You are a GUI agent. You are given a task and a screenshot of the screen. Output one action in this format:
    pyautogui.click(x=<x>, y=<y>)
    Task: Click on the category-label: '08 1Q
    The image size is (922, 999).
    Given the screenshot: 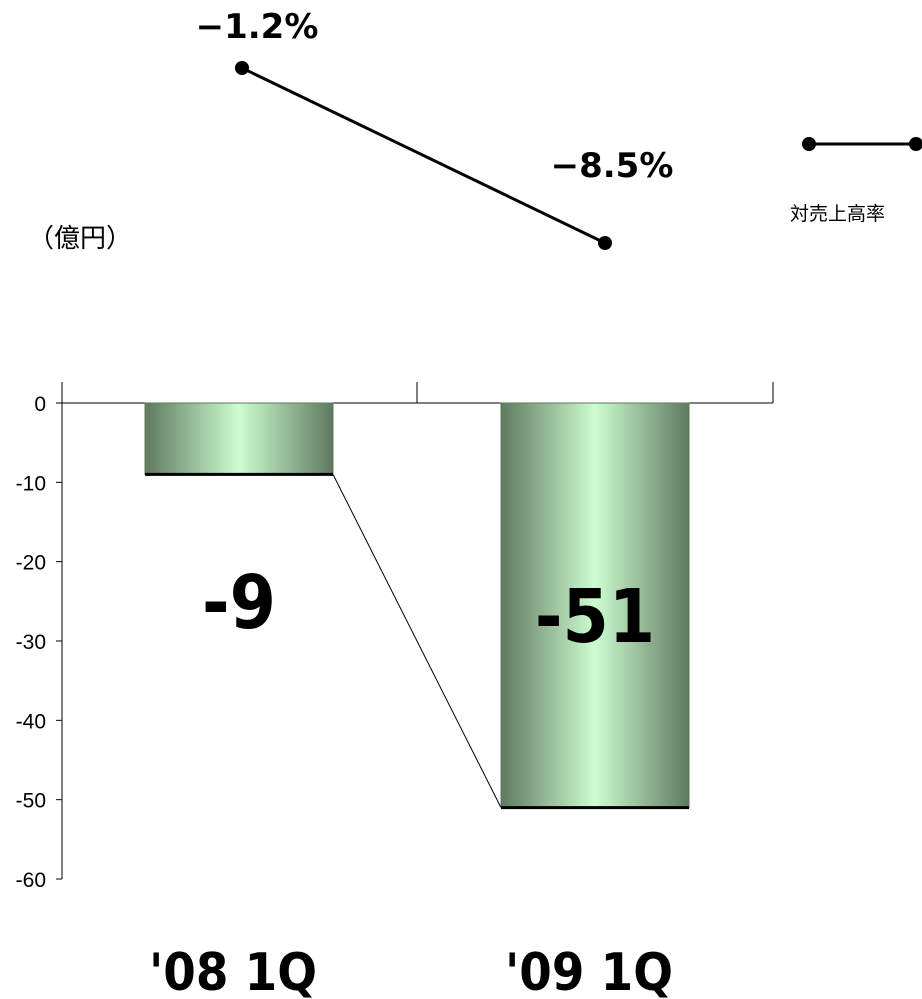 What is the action you would take?
    pyautogui.click(x=233, y=971)
    